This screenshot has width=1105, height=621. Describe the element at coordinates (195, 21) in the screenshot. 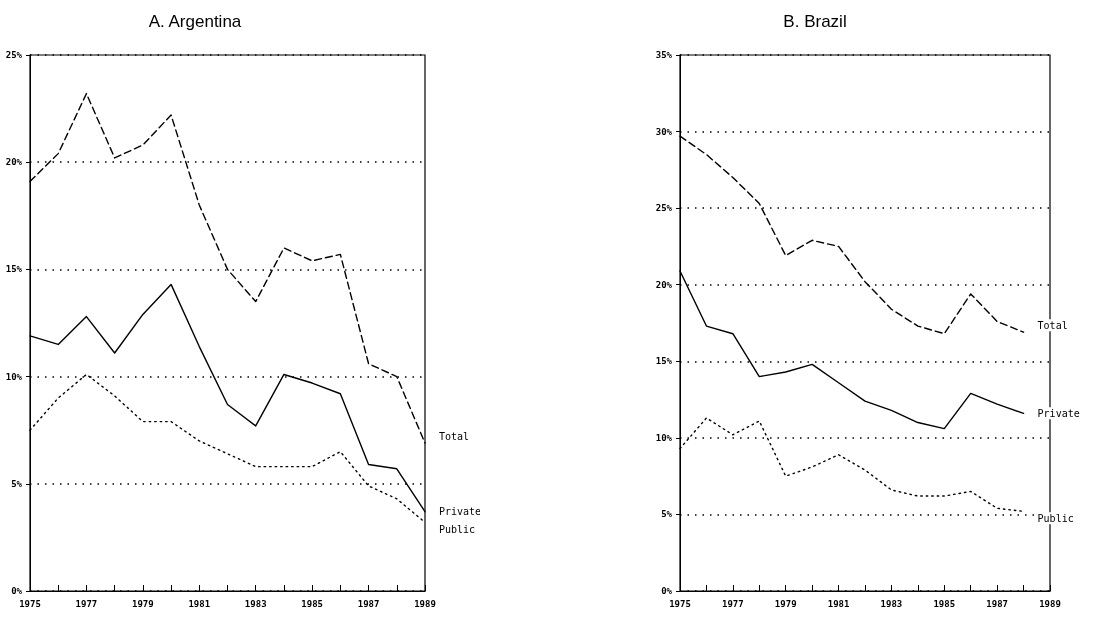

I see `chart-title: A. Argentina` at that location.